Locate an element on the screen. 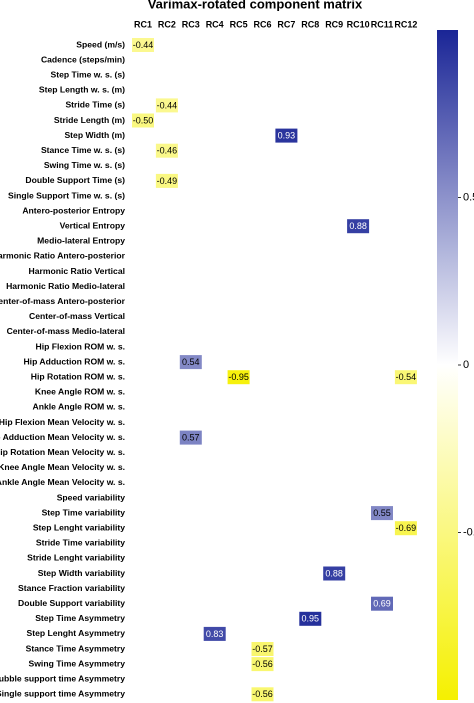 The width and height of the screenshot is (474, 703). column-label: RC4 is located at coordinates (215, 24).